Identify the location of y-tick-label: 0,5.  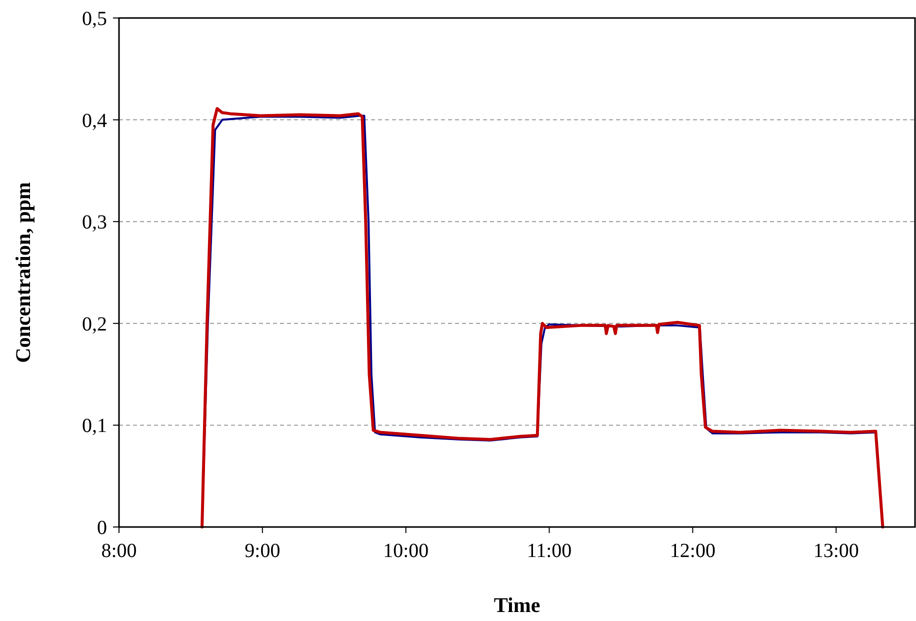
(94, 19).